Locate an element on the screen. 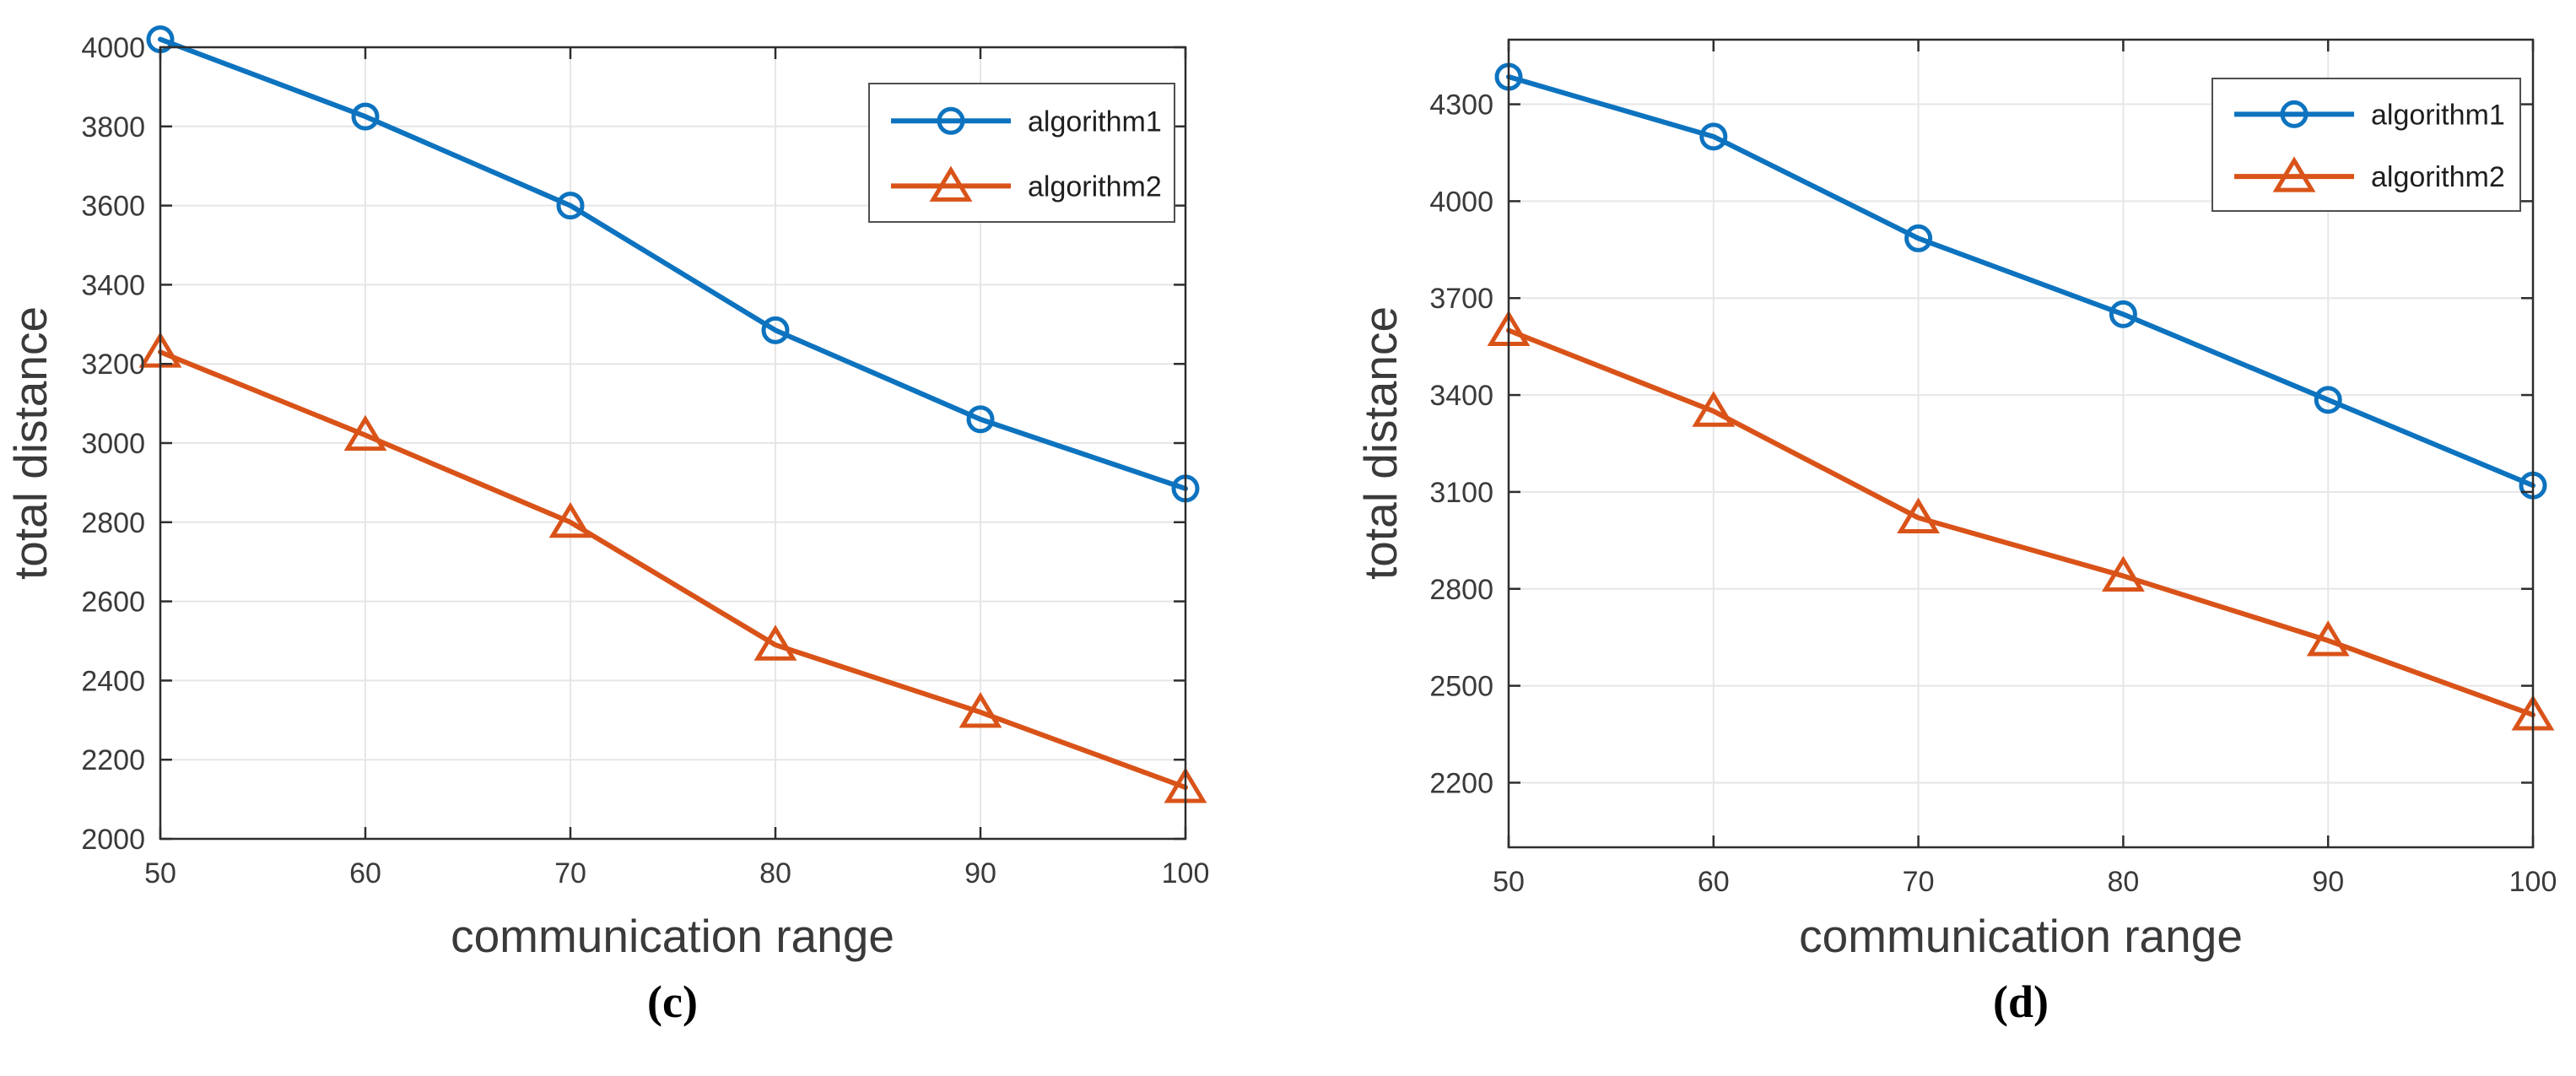  y-tick-label: 2500 is located at coordinates (1461, 687).